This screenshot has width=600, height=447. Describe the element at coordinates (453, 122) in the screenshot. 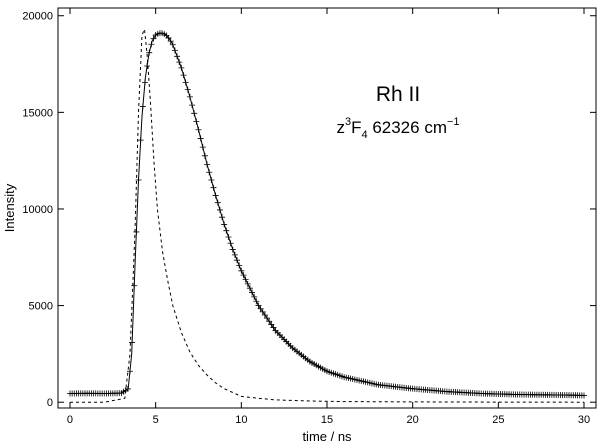

I see `annotation-level-sup2: −1` at that location.